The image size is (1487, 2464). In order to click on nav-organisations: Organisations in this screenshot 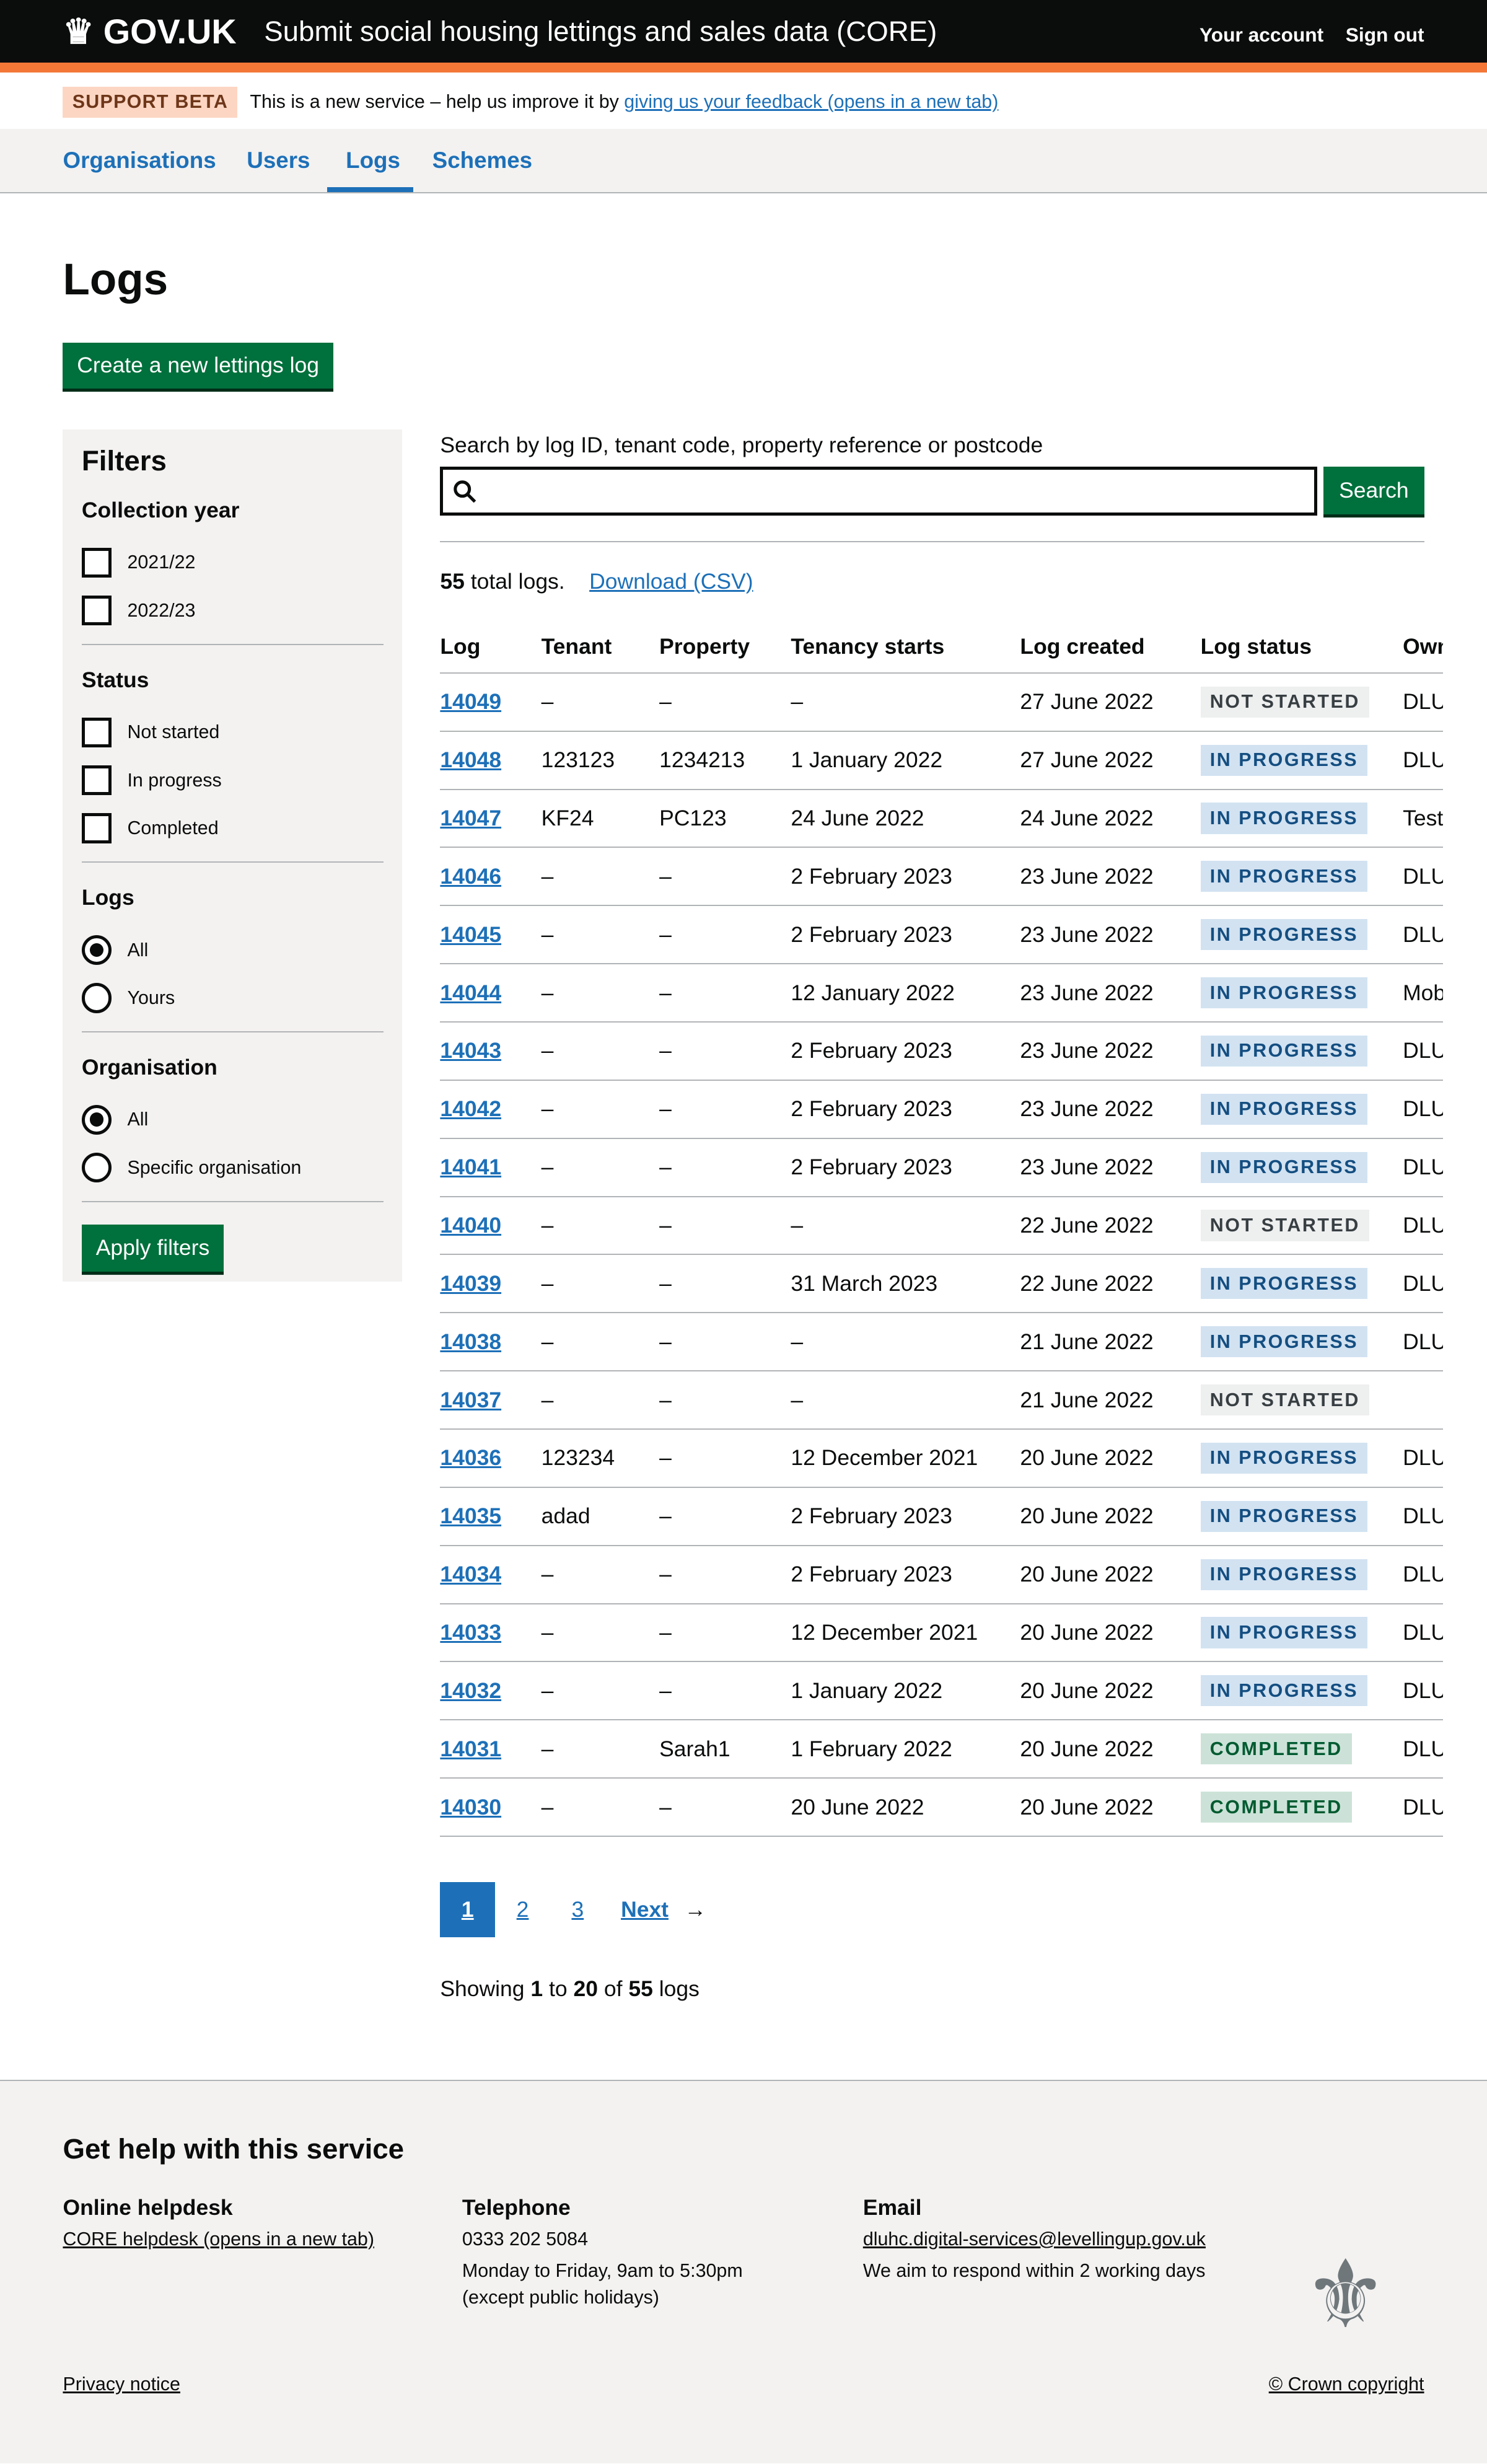, I will do `click(139, 160)`.